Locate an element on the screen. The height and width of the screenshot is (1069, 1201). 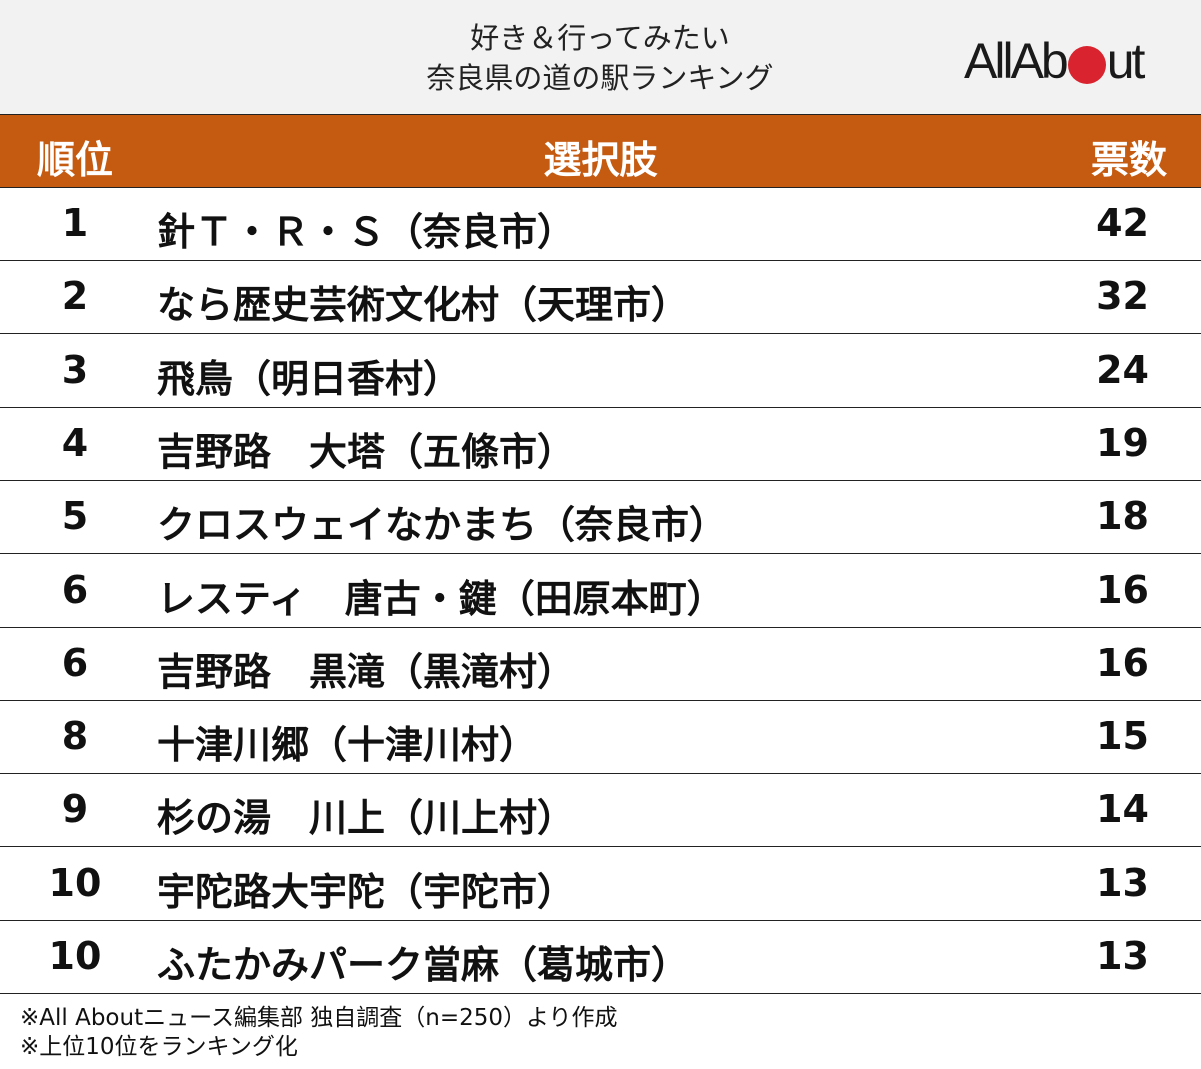
title-line-1: 好き＆行ってみたい is located at coordinates (600, 38).